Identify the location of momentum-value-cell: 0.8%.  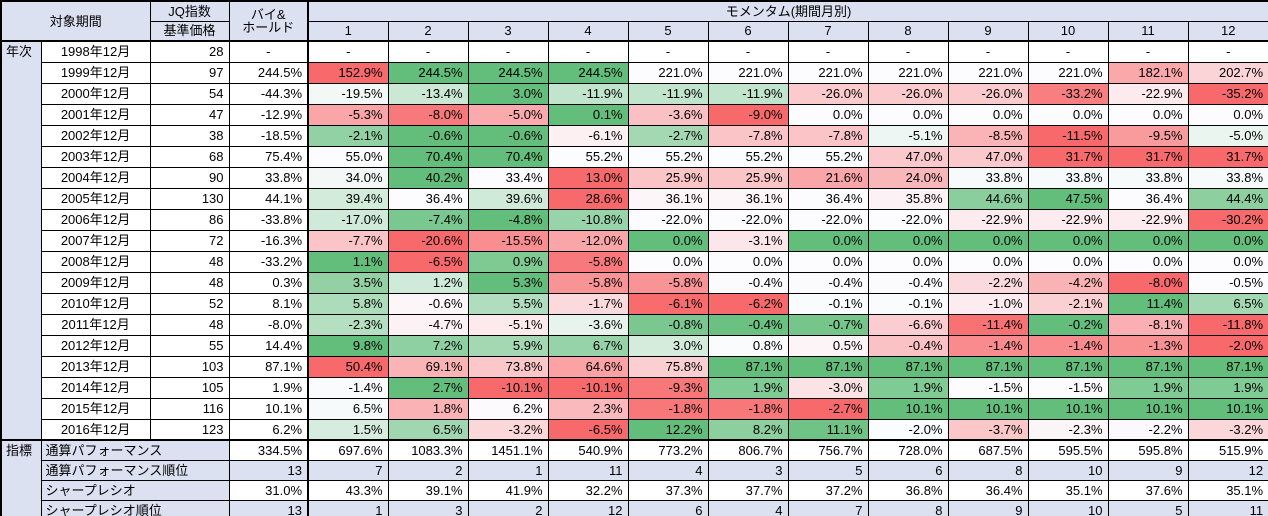
(748, 345).